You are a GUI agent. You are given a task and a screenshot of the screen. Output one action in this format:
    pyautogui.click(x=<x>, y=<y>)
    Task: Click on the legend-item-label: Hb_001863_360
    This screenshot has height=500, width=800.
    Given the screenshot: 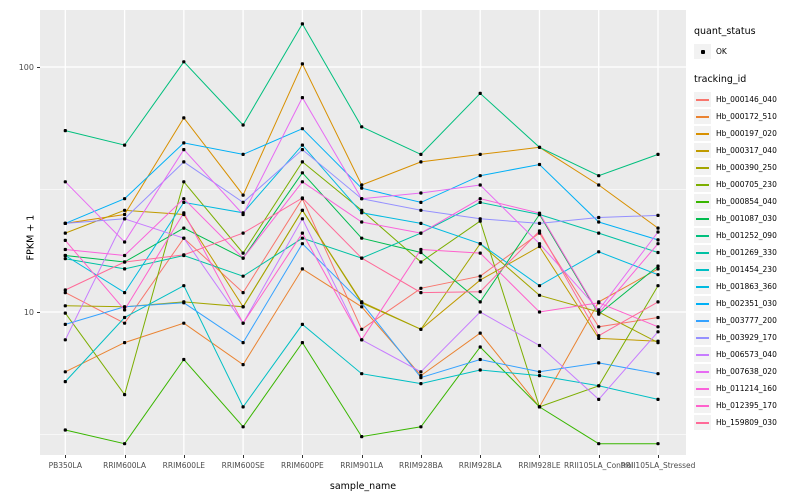 What is the action you would take?
    pyautogui.click(x=746, y=286)
    